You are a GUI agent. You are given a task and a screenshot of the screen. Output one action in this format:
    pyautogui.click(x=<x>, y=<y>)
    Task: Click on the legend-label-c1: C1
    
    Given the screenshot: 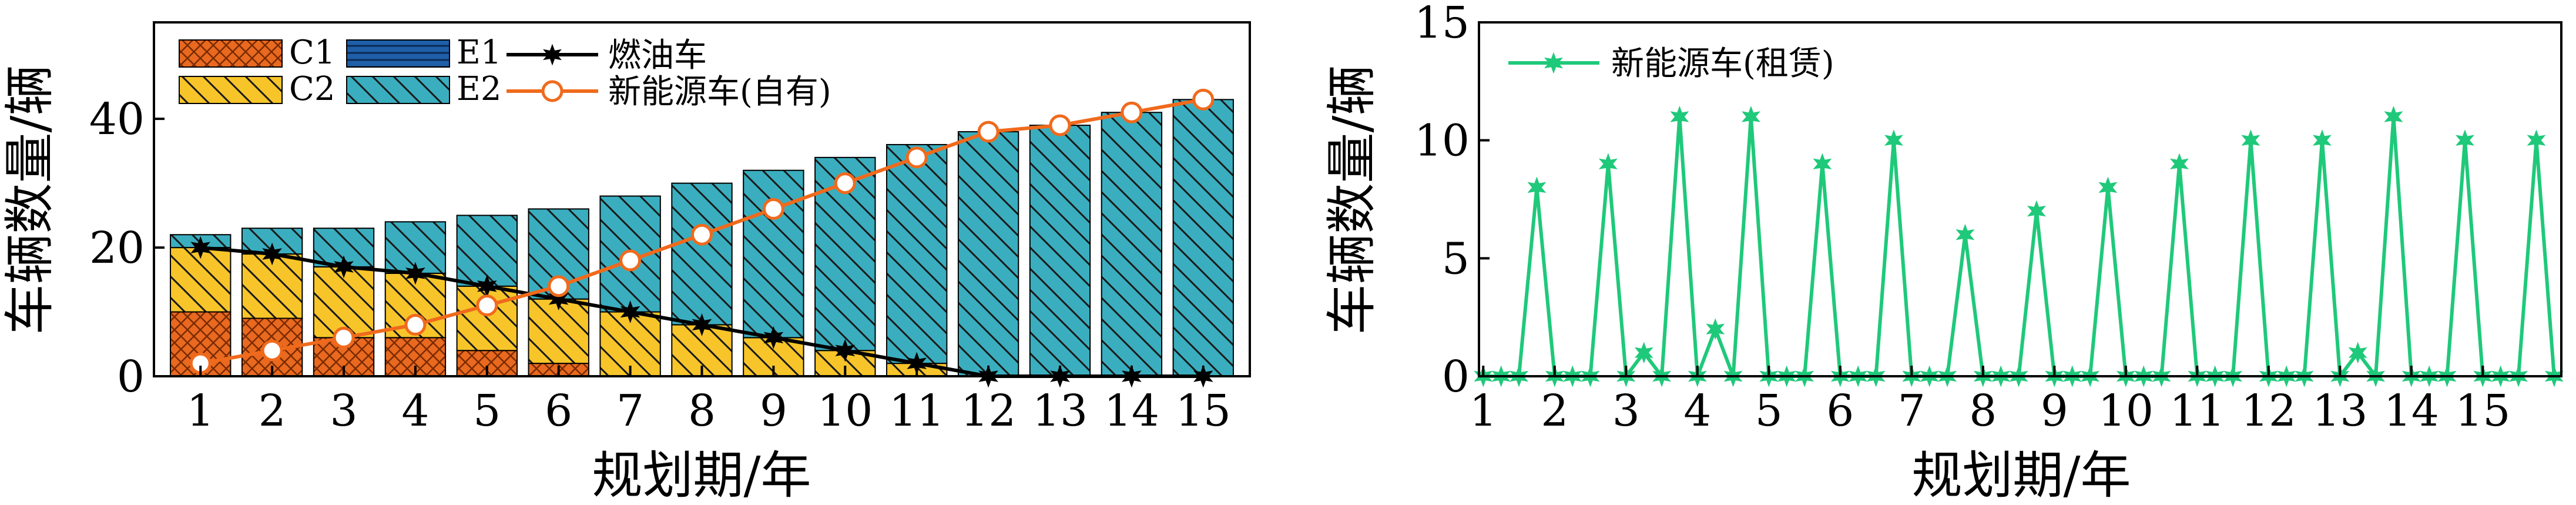 What is the action you would take?
    pyautogui.click(x=312, y=53)
    